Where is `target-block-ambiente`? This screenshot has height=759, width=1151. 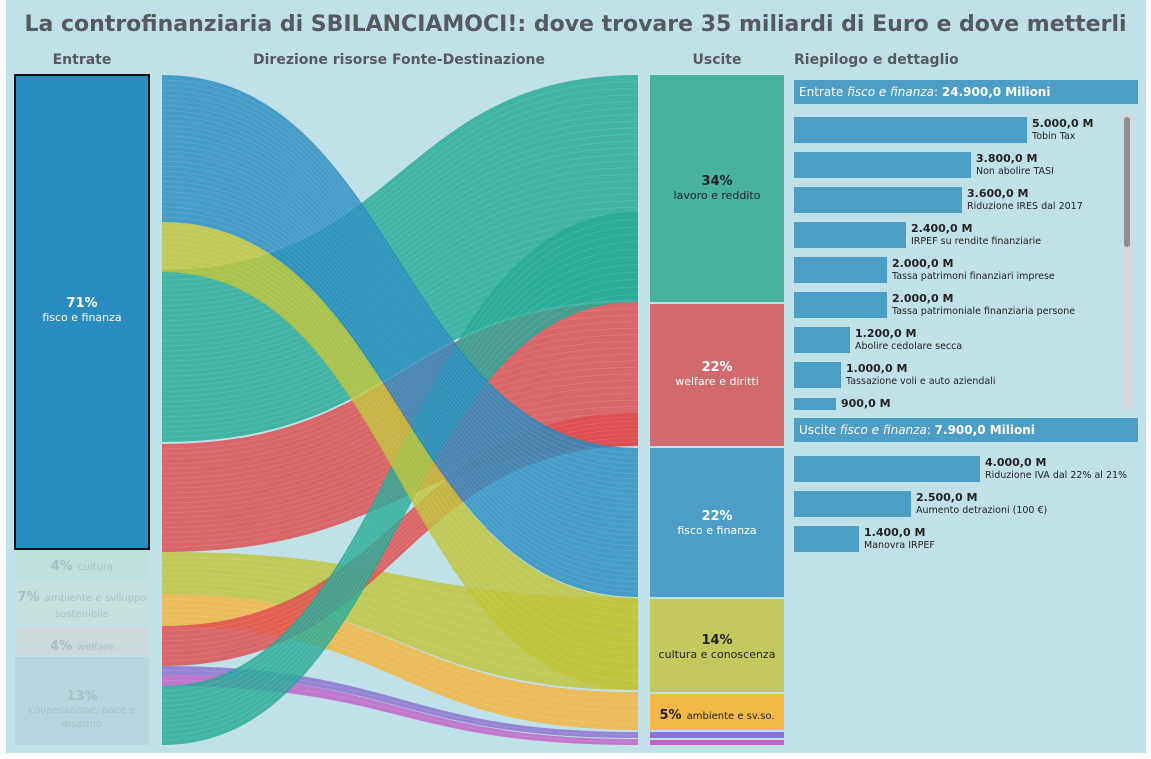 target-block-ambiente is located at coordinates (717, 712).